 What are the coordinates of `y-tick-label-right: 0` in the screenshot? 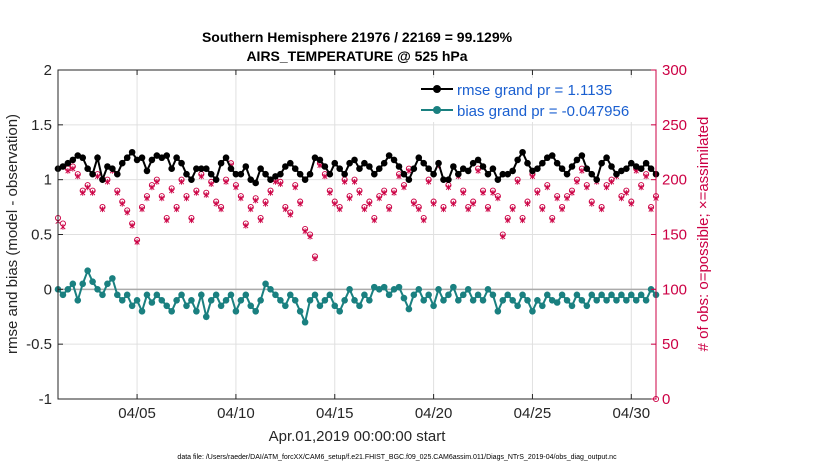 It's located at (666, 399).